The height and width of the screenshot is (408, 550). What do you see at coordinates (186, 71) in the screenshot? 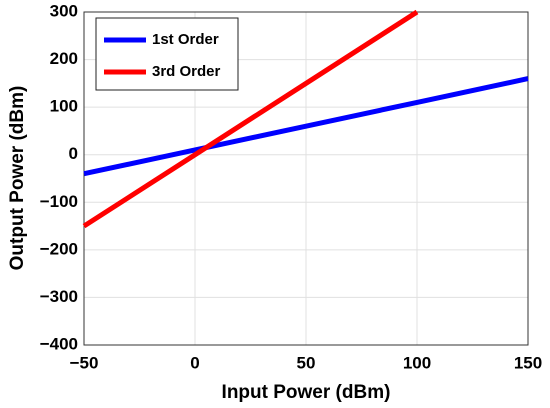
I see `legend-label: 3rd Order` at bounding box center [186, 71].